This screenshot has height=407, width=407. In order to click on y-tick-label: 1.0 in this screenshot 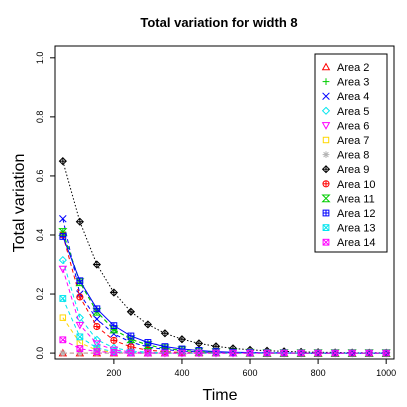, I will do `click(40, 58)`.